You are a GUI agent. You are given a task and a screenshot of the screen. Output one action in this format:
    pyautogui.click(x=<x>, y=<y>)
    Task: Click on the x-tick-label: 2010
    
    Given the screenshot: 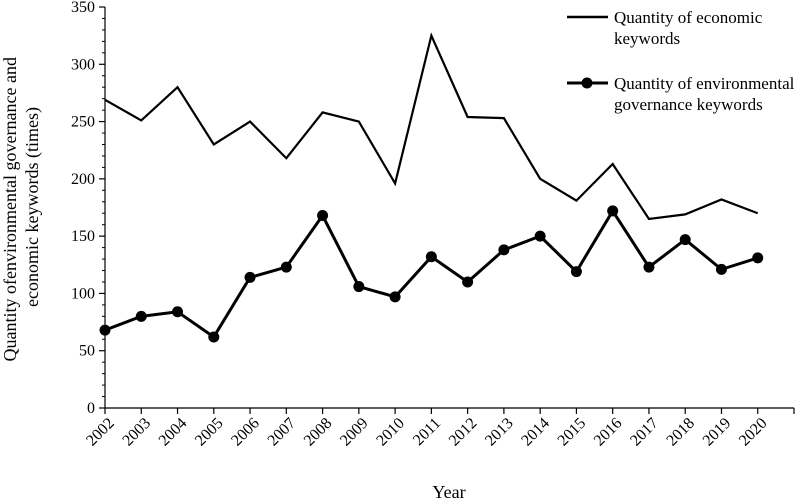 What is the action you would take?
    pyautogui.click(x=390, y=432)
    